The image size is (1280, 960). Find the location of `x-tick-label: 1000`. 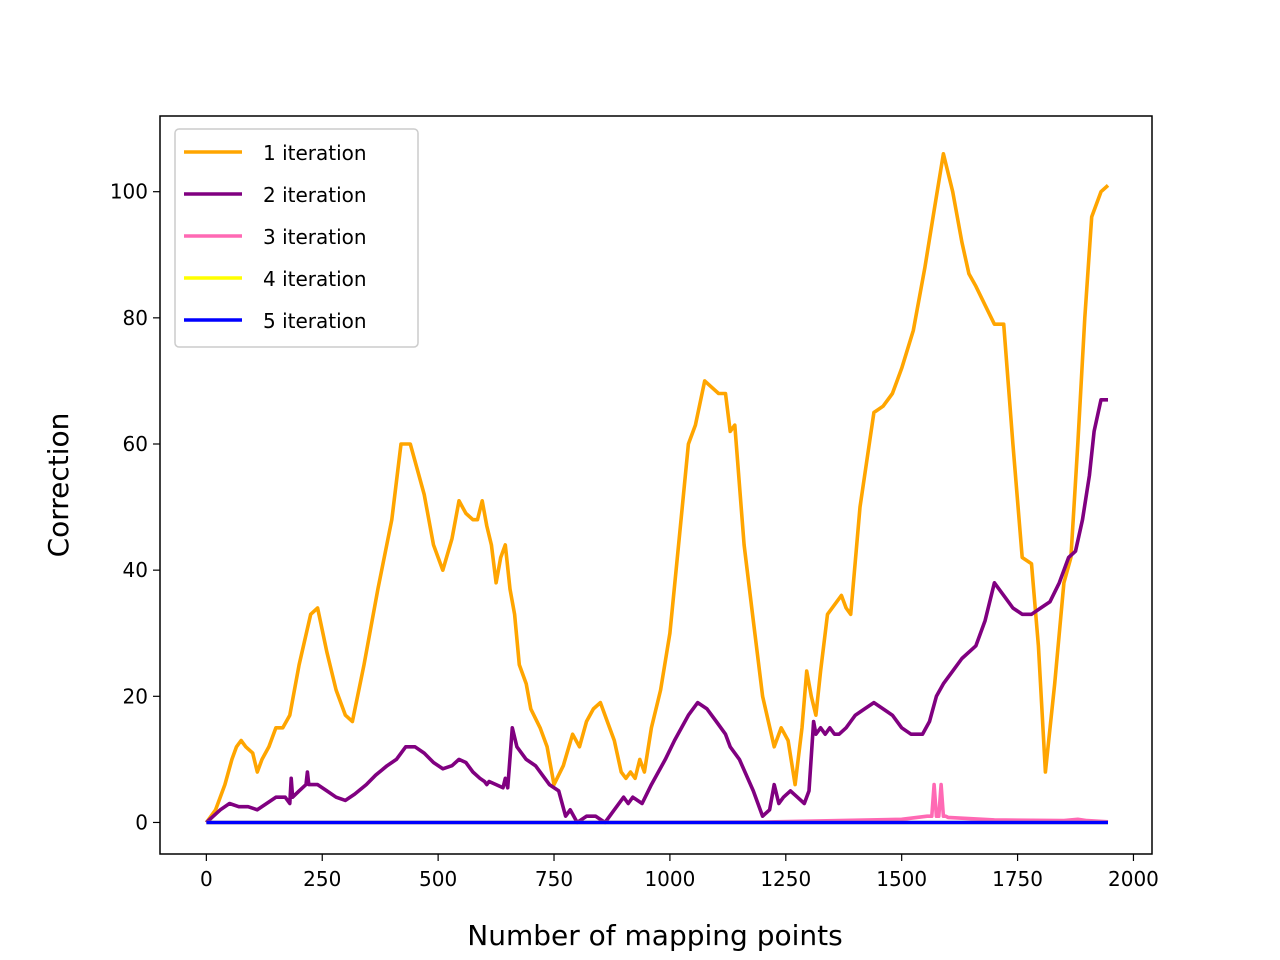

x-tick-label: 1000 is located at coordinates (669, 879).